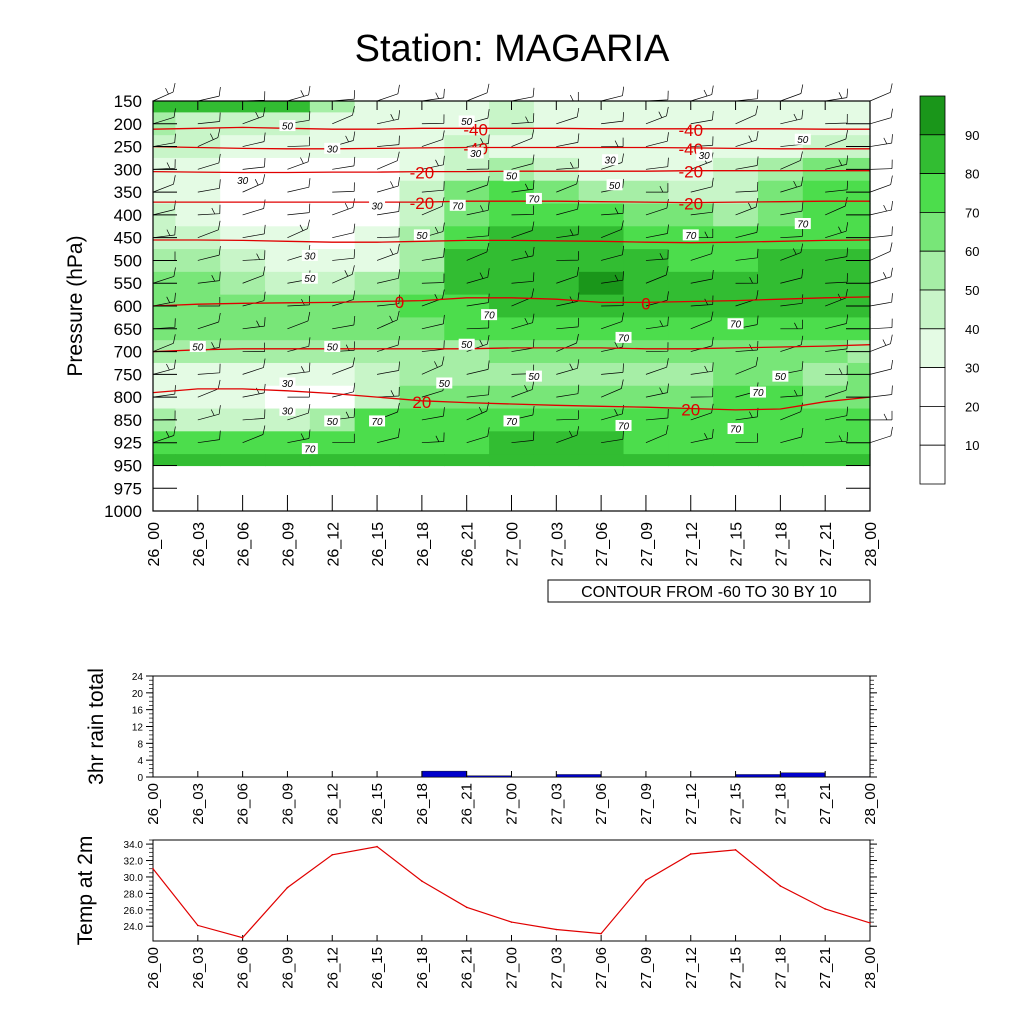 The height and width of the screenshot is (1024, 1024). Describe the element at coordinates (736, 804) in the screenshot. I see `x-tick-label: 27_15` at that location.